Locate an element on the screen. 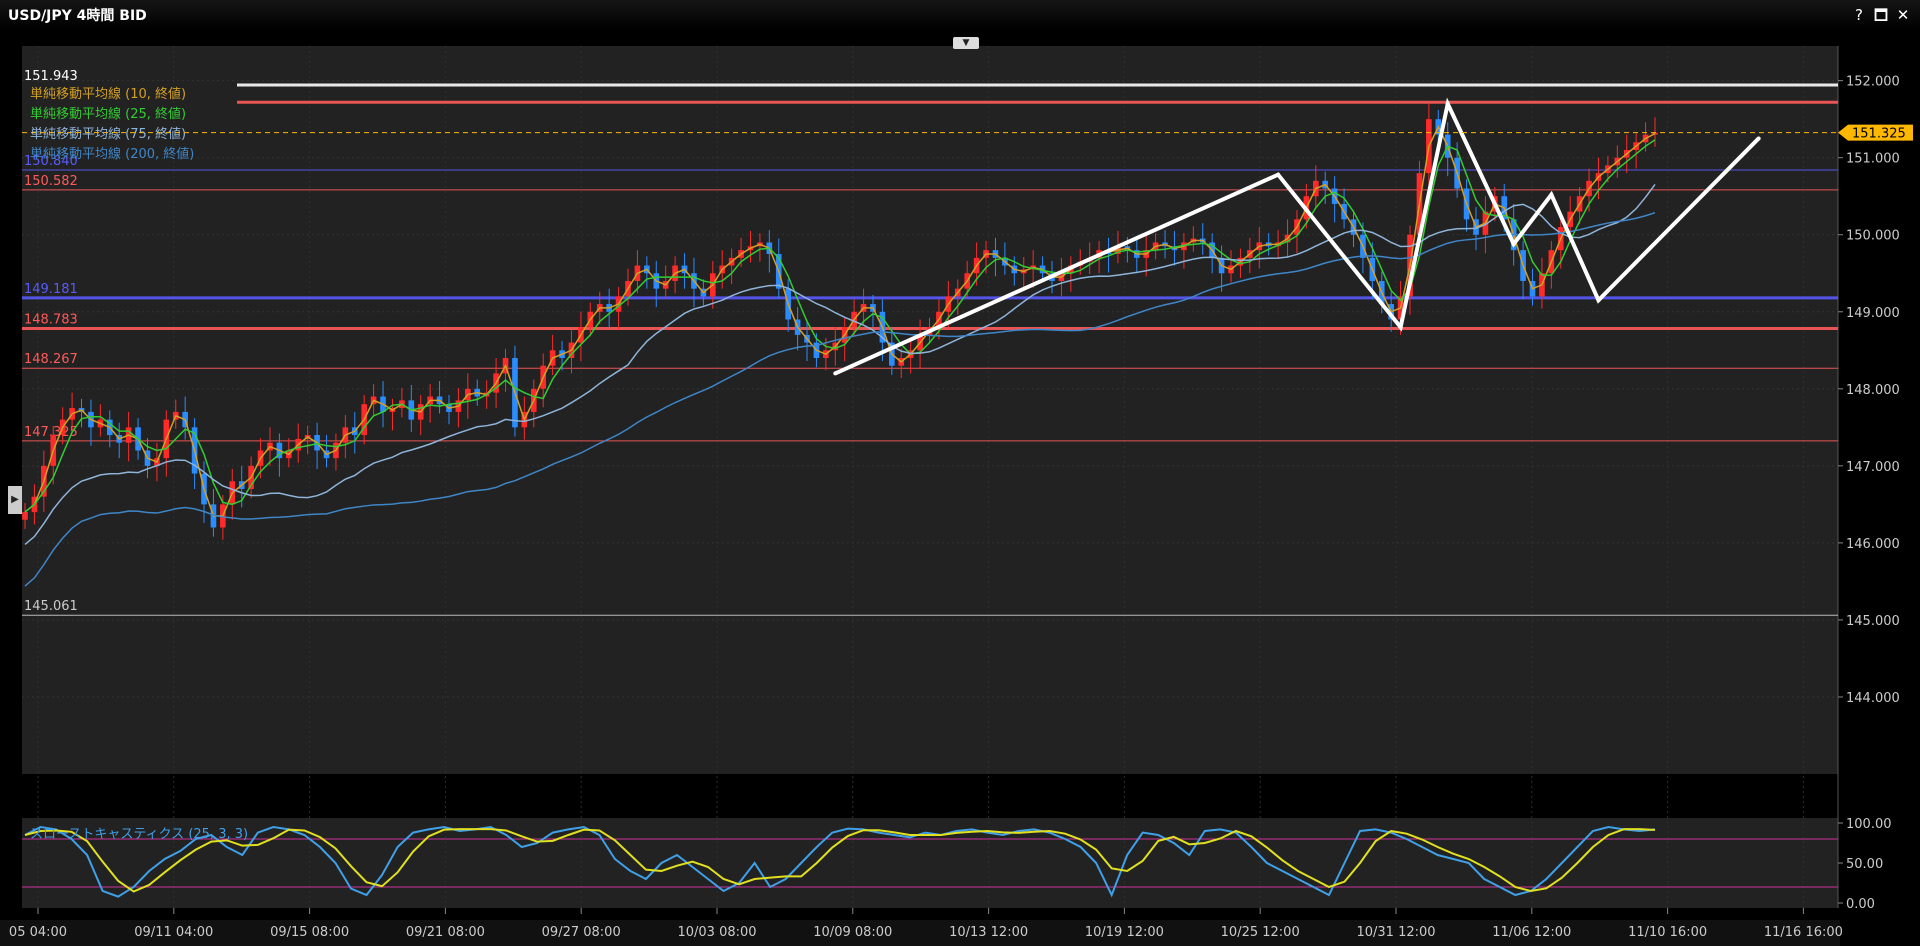 Image resolution: width=1920 pixels, height=946 pixels. ma-legend-item: 単純移動平均線 (75, 終値) is located at coordinates (108, 134).